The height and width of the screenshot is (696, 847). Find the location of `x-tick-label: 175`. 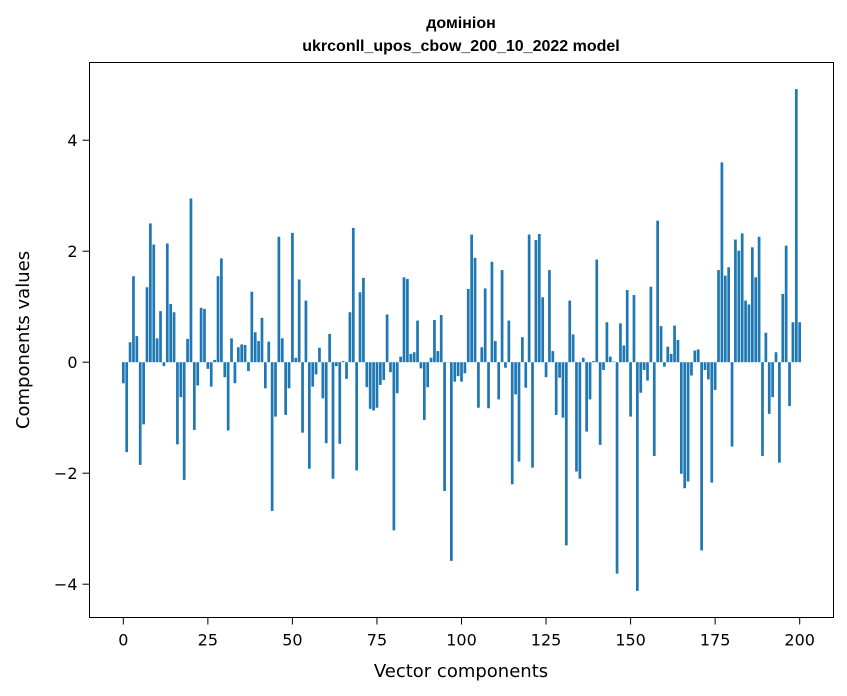

x-tick-label: 175 is located at coordinates (715, 640).